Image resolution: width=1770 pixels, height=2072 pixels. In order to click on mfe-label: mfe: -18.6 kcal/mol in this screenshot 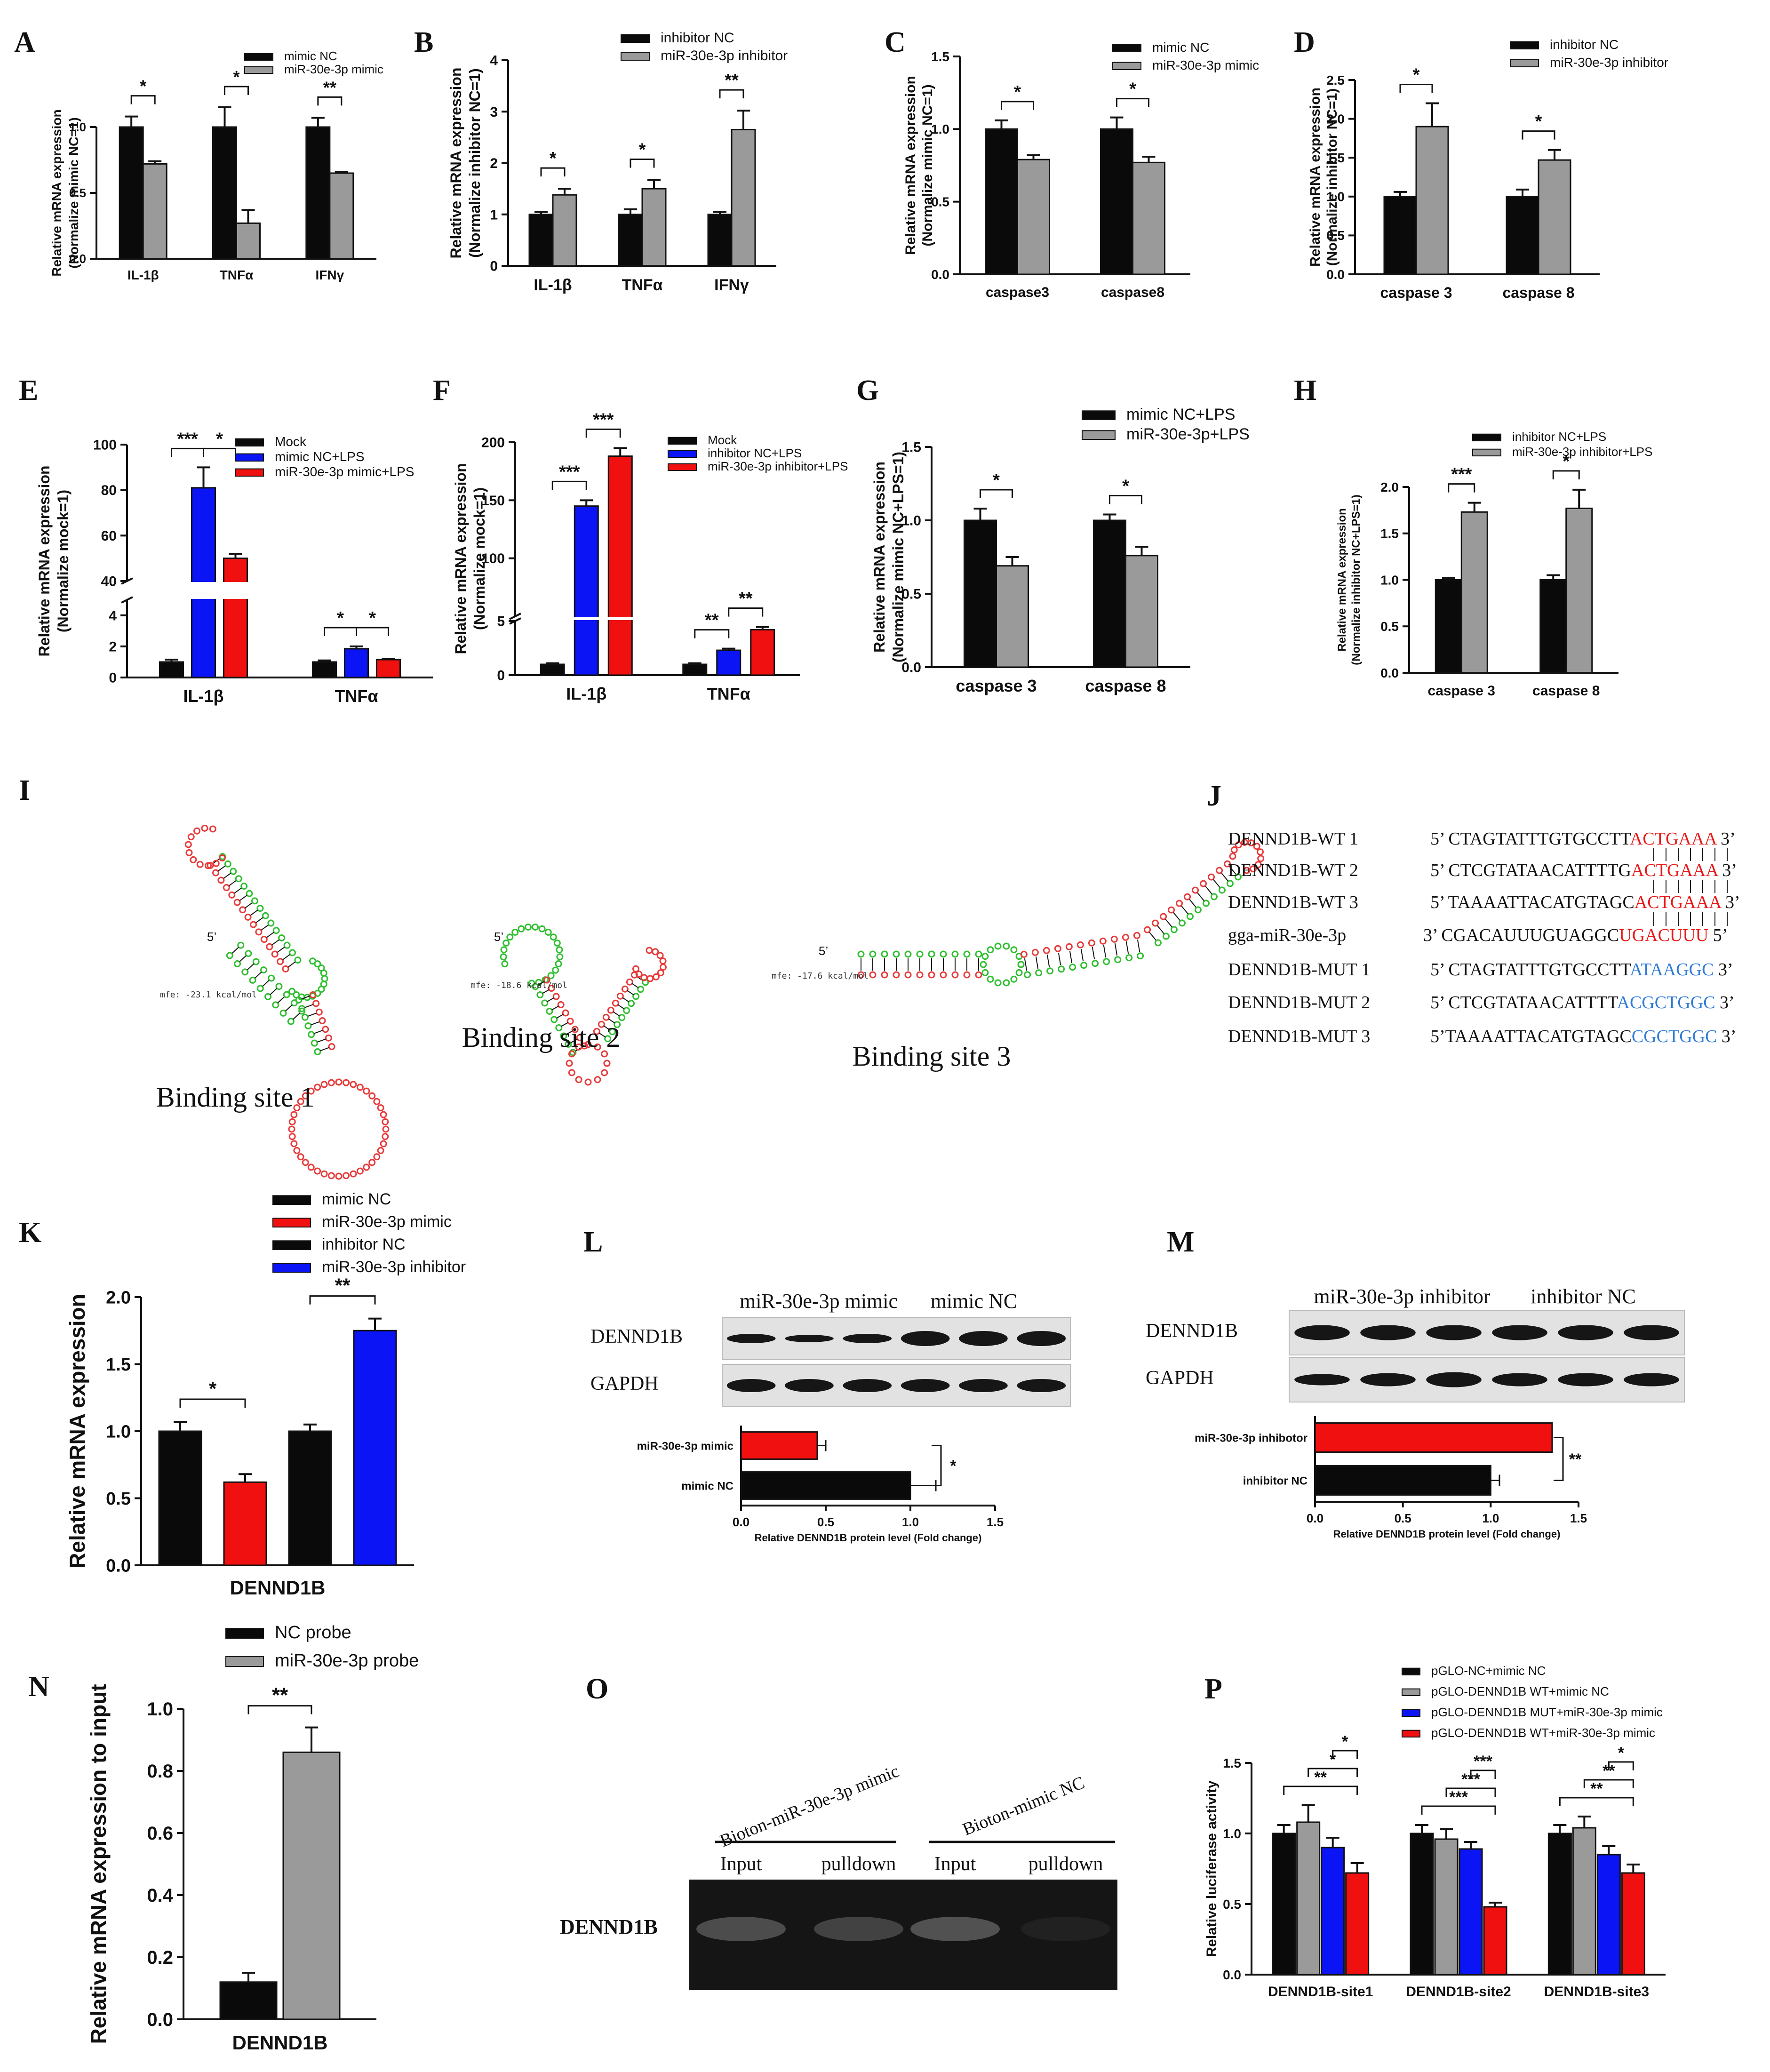, I will do `click(518, 985)`.